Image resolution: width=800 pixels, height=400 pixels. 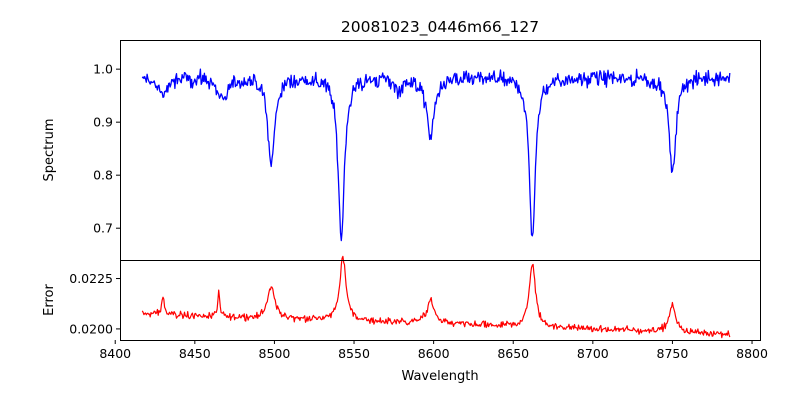 I want to click on x-tick-label: 8600, so click(x=434, y=353).